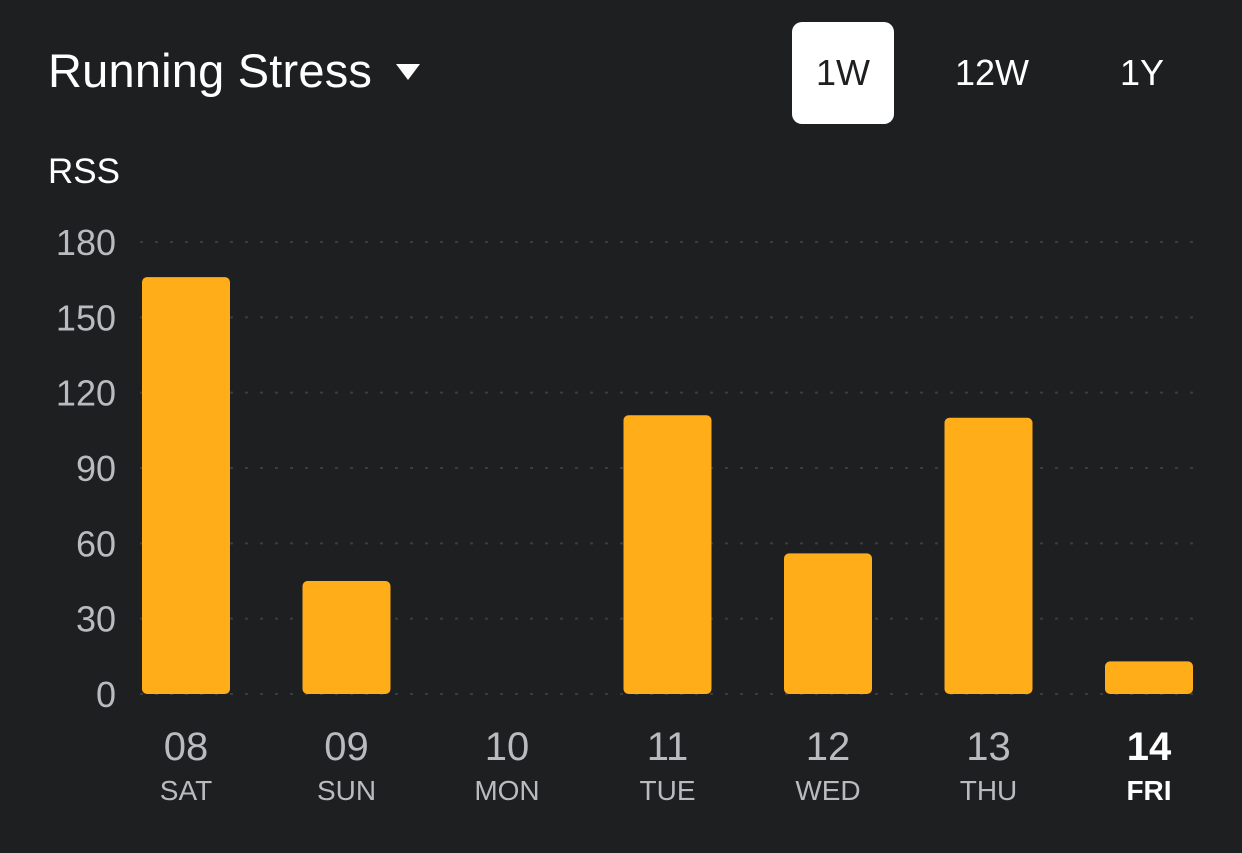 The height and width of the screenshot is (853, 1242). Describe the element at coordinates (989, 790) in the screenshot. I see `x-tick-weekday: THU` at that location.